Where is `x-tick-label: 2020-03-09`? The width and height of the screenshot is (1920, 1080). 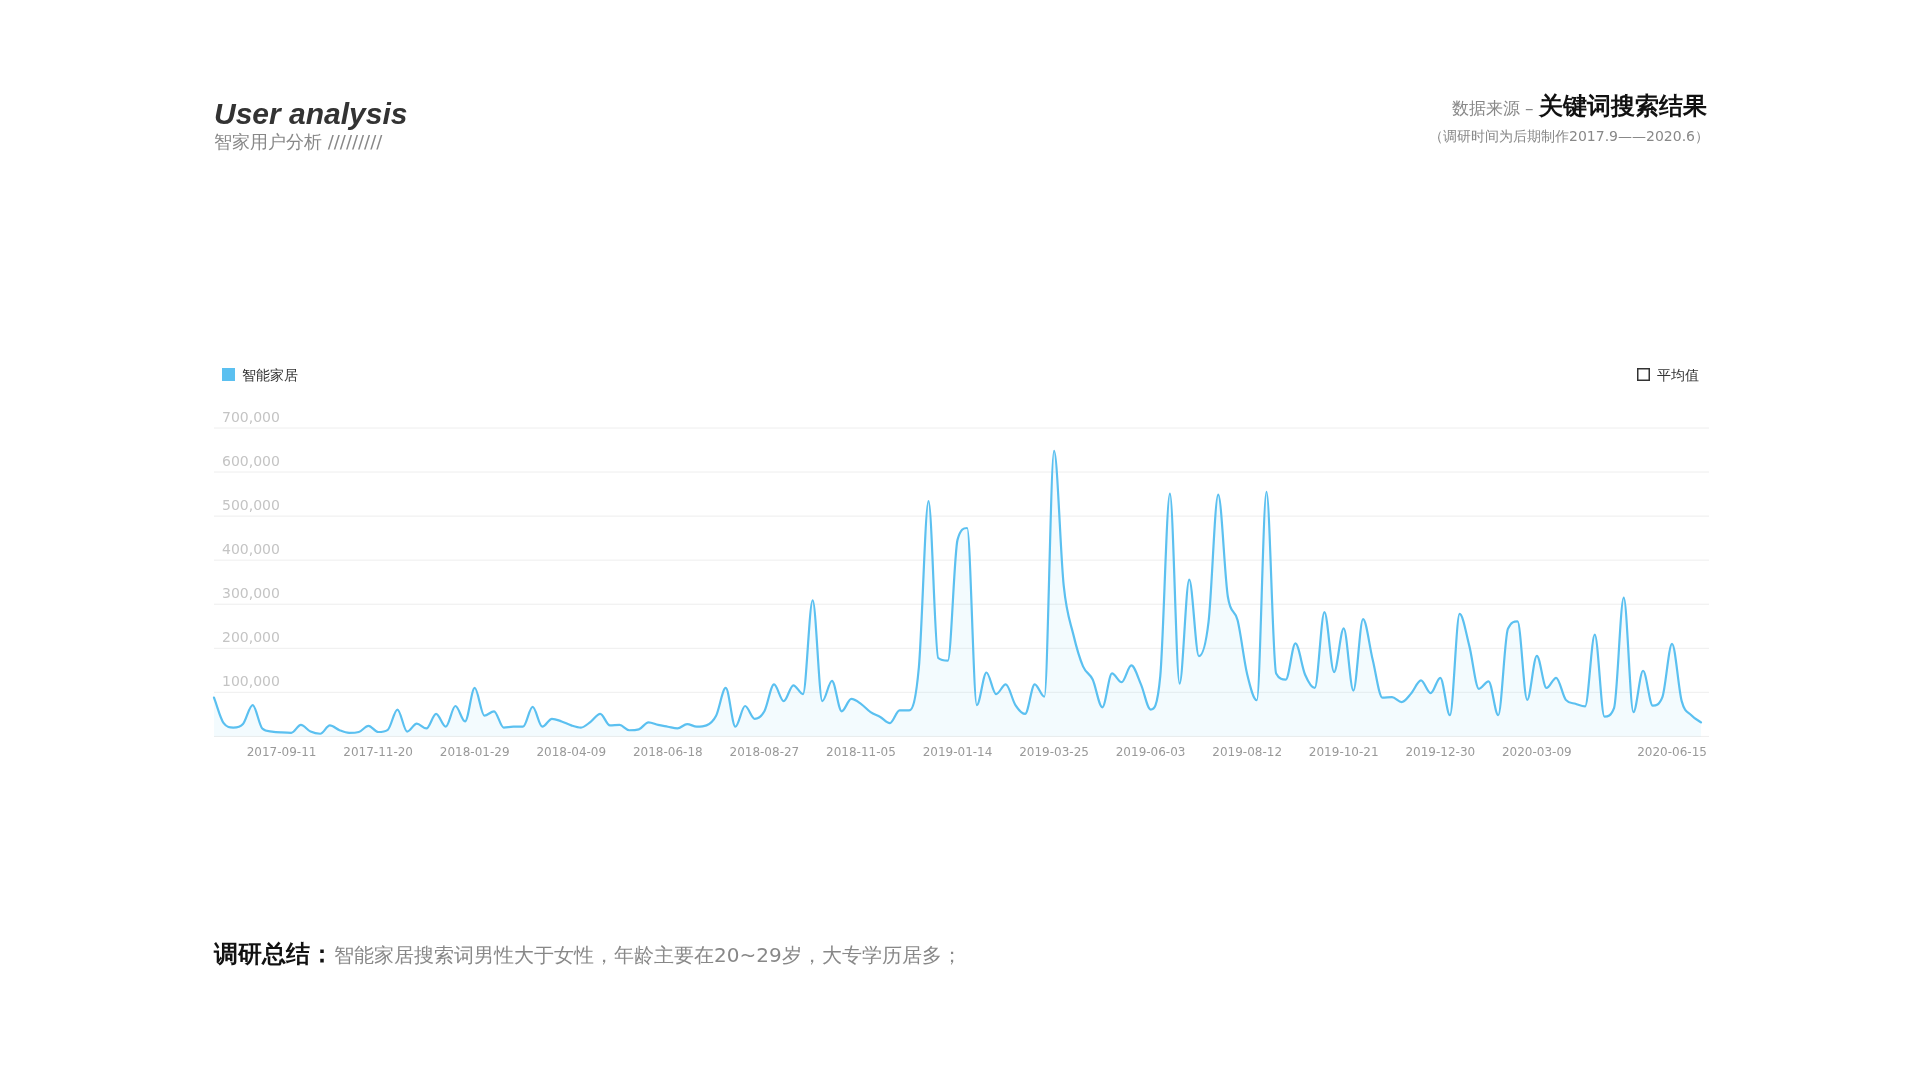
x-tick-label: 2020-03-09 is located at coordinates (1536, 752).